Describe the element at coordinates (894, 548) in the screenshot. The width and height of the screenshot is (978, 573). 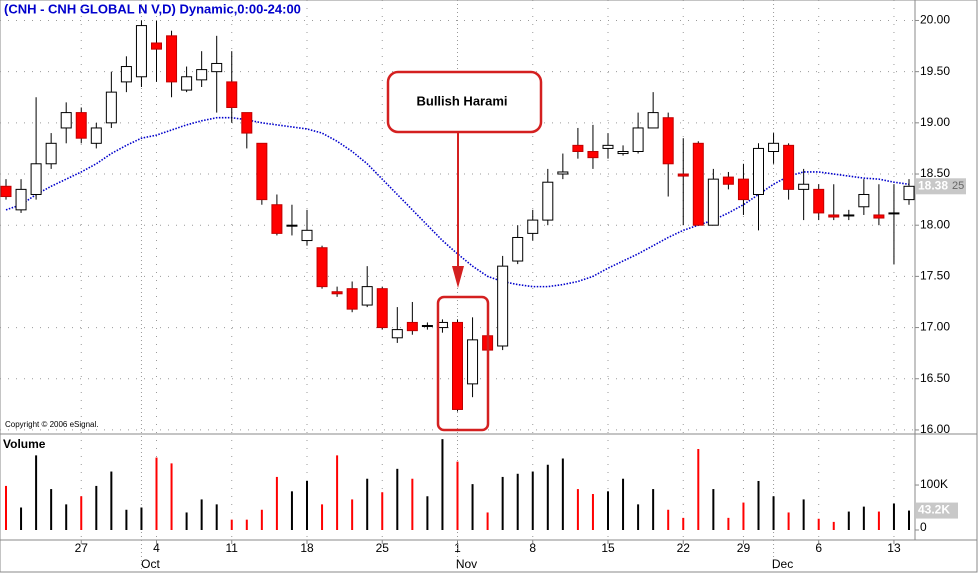
I see `x-tick-label: 13` at that location.